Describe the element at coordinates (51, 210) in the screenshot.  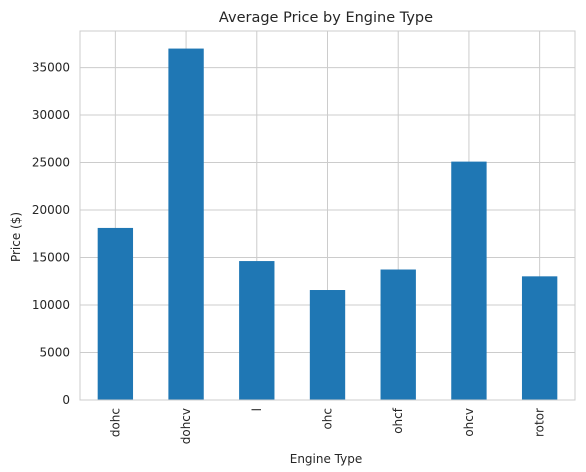
I see `y-tick-label: 20000` at that location.